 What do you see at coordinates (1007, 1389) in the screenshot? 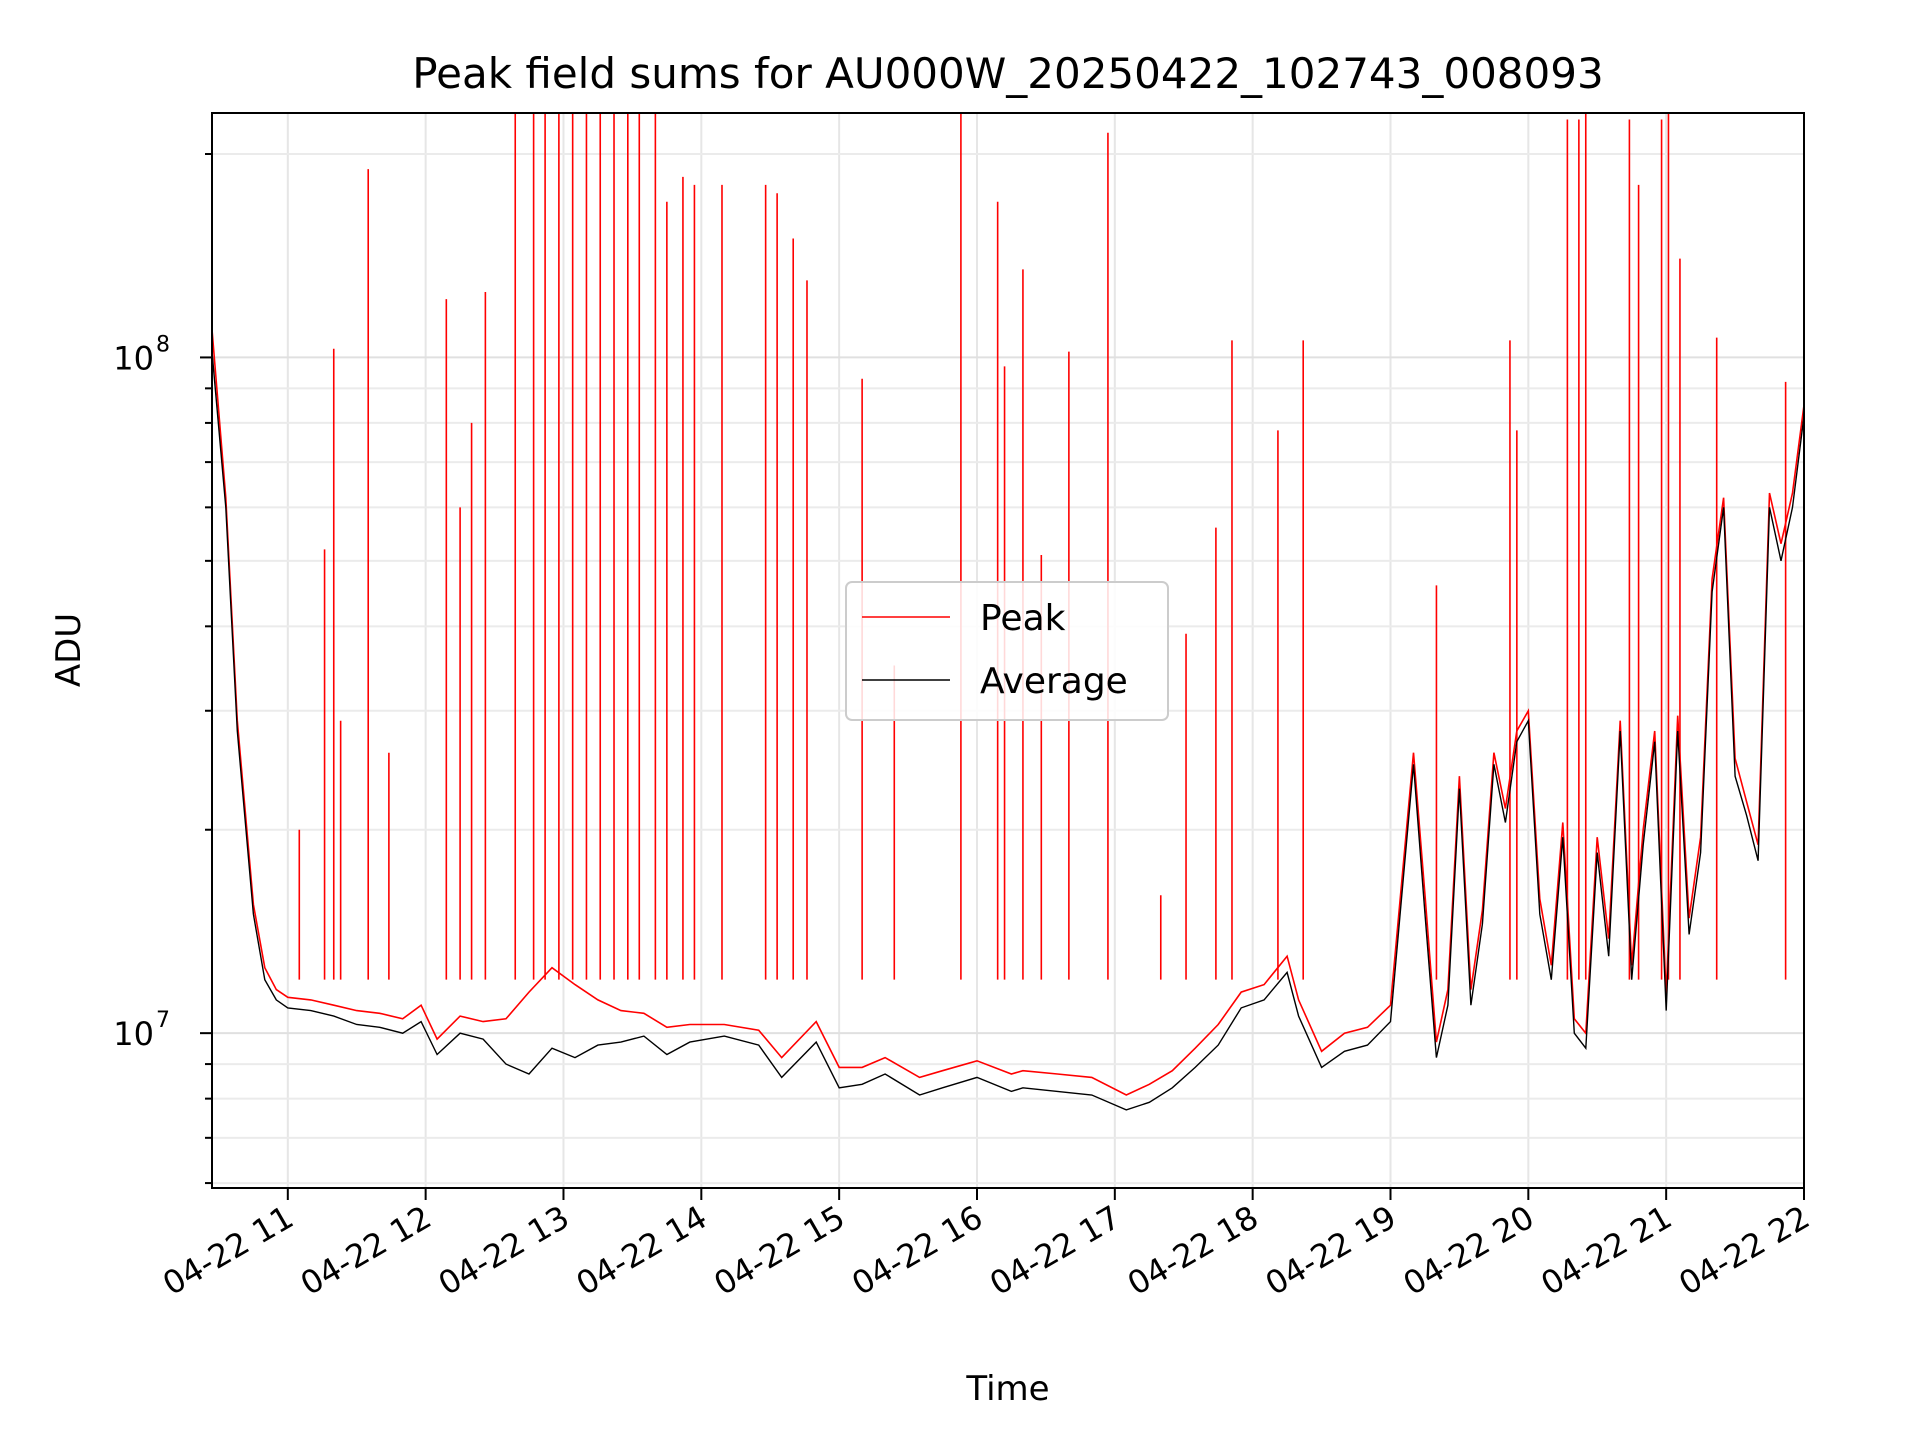
I see `x-axis-label: Time` at bounding box center [1007, 1389].